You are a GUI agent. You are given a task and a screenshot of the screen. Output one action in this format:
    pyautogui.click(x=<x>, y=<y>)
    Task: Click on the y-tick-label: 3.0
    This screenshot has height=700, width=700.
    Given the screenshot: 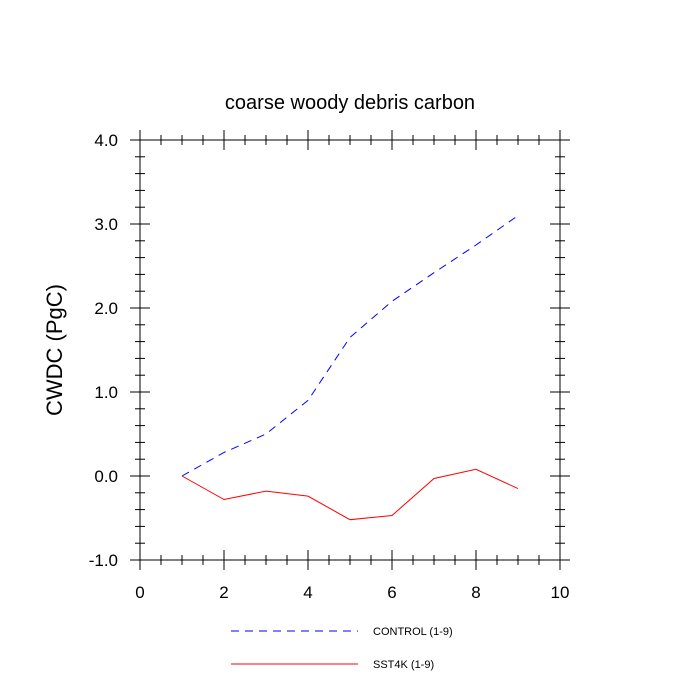 What is the action you would take?
    pyautogui.click(x=106, y=224)
    